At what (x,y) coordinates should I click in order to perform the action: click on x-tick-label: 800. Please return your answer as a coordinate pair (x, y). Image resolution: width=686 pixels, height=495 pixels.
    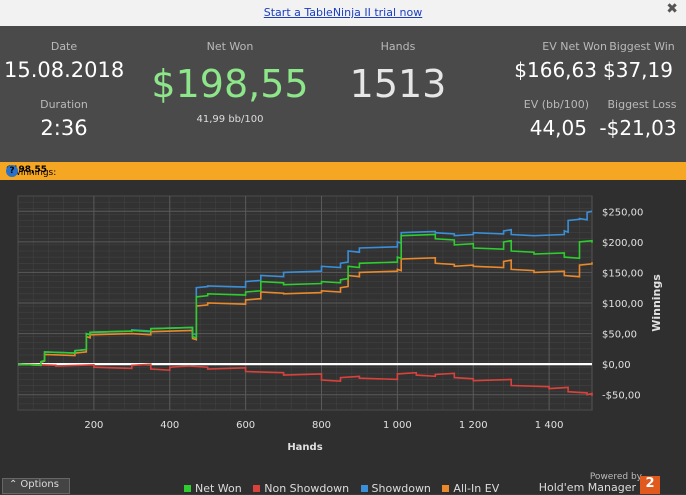
    Looking at the image, I should click on (321, 425).